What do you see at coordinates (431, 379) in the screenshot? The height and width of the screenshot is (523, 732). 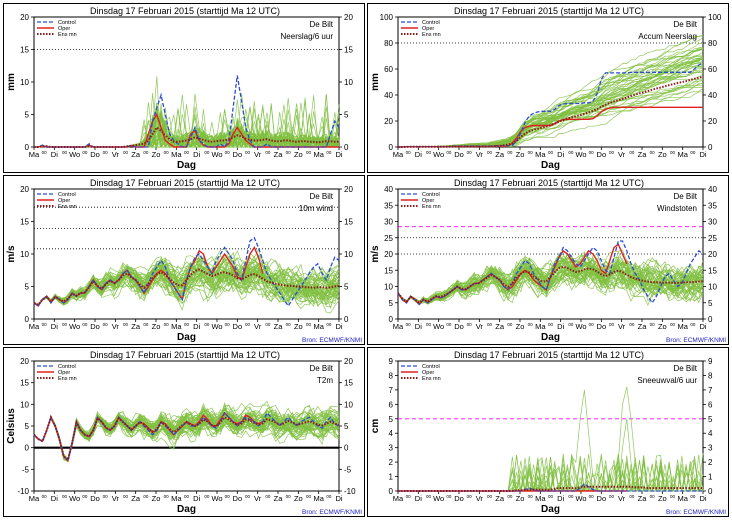 I see `legend-label: Ens mn` at bounding box center [431, 379].